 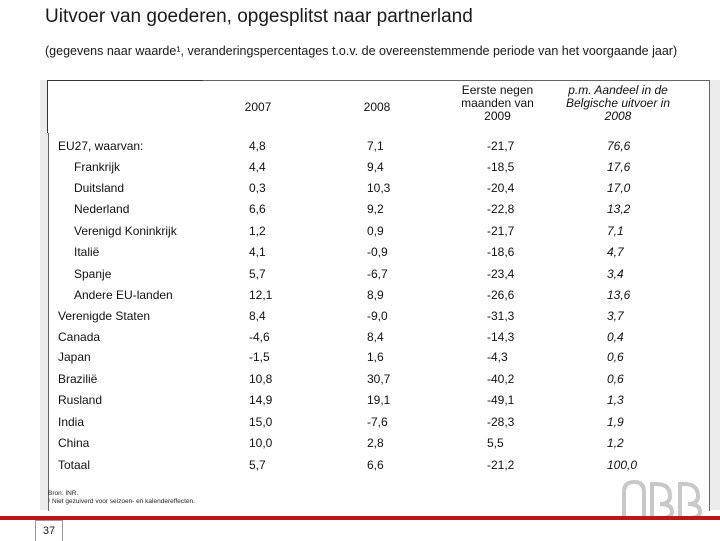 I want to click on page-number: 37, so click(x=49, y=531).